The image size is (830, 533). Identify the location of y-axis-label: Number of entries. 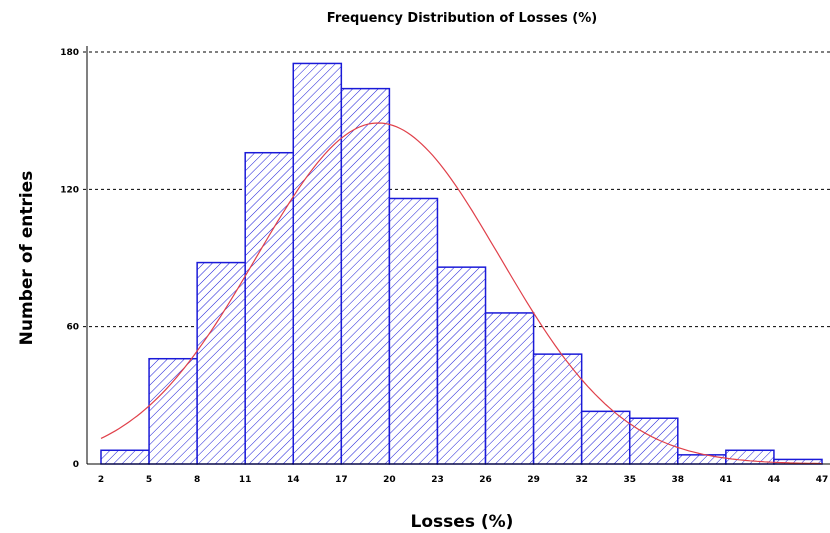
(27, 258).